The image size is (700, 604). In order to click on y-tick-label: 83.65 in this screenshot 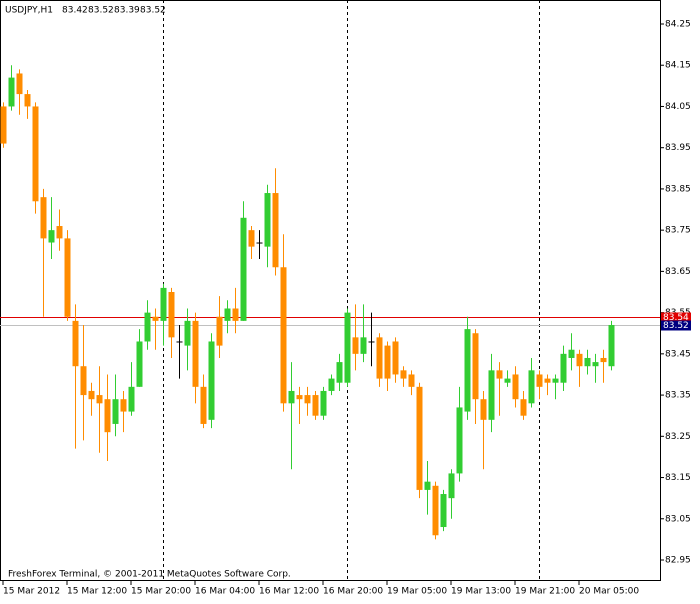, I will do `click(678, 272)`.